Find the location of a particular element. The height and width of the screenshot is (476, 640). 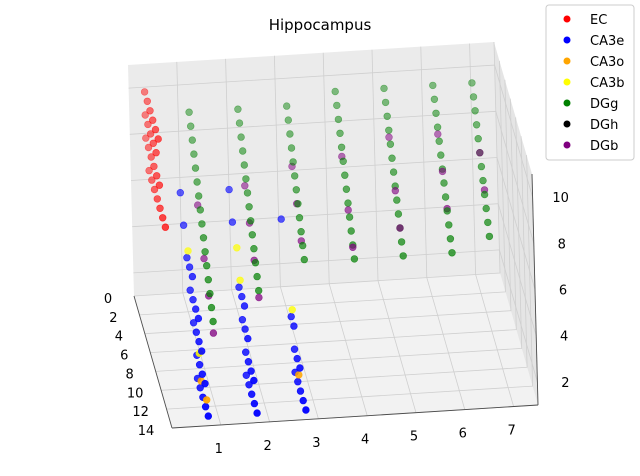

chart-title: Hippocampus is located at coordinates (320, 25).